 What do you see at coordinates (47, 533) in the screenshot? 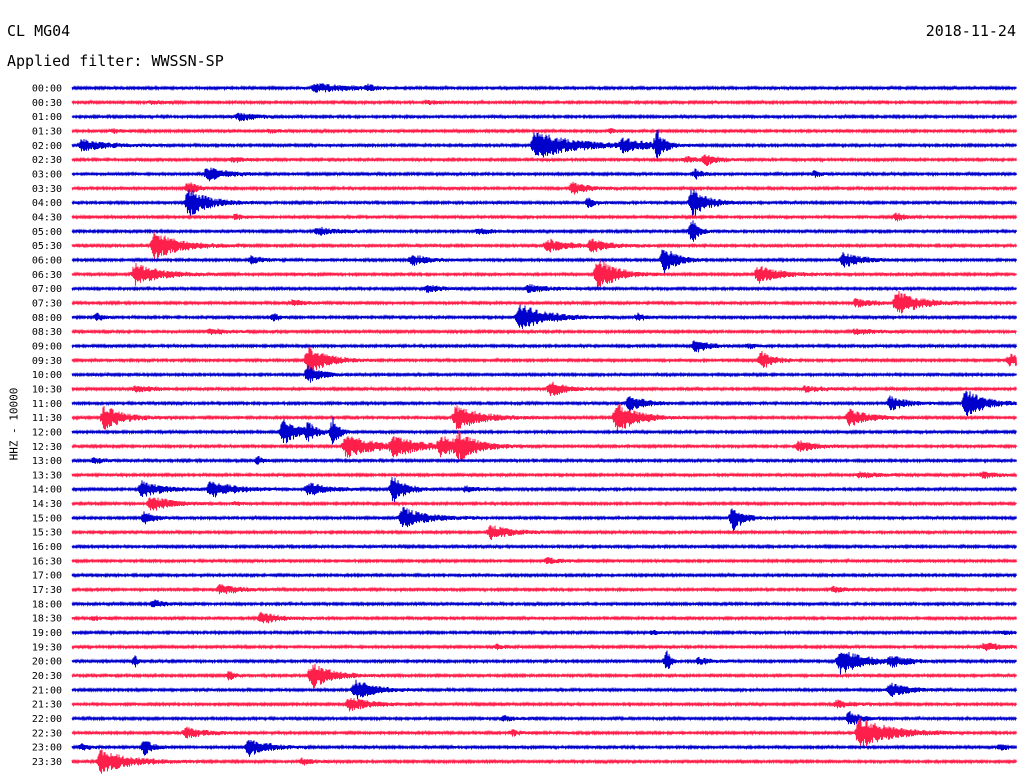
I see `row-time-label: 15:30` at bounding box center [47, 533].